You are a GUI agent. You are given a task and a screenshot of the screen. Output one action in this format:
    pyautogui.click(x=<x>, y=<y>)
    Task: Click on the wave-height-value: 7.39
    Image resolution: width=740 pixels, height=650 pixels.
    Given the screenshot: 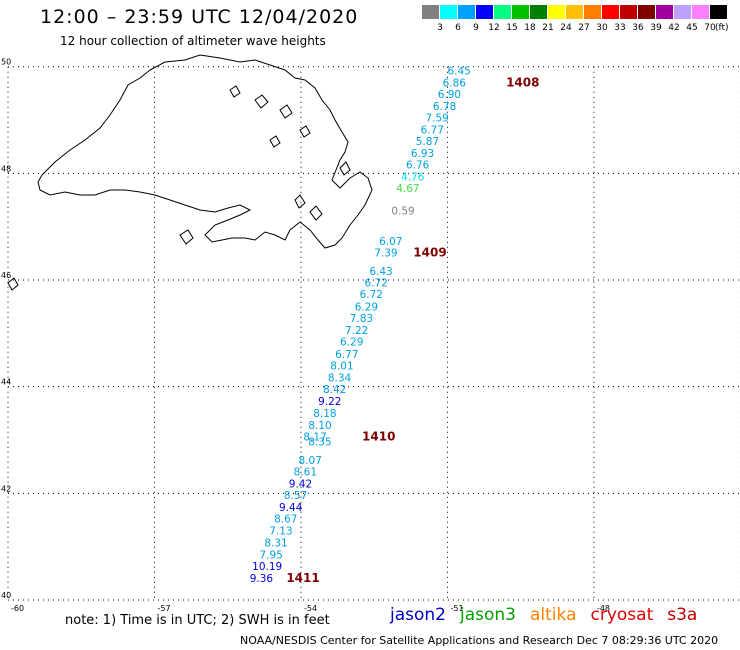 What is the action you would take?
    pyautogui.click(x=385, y=254)
    